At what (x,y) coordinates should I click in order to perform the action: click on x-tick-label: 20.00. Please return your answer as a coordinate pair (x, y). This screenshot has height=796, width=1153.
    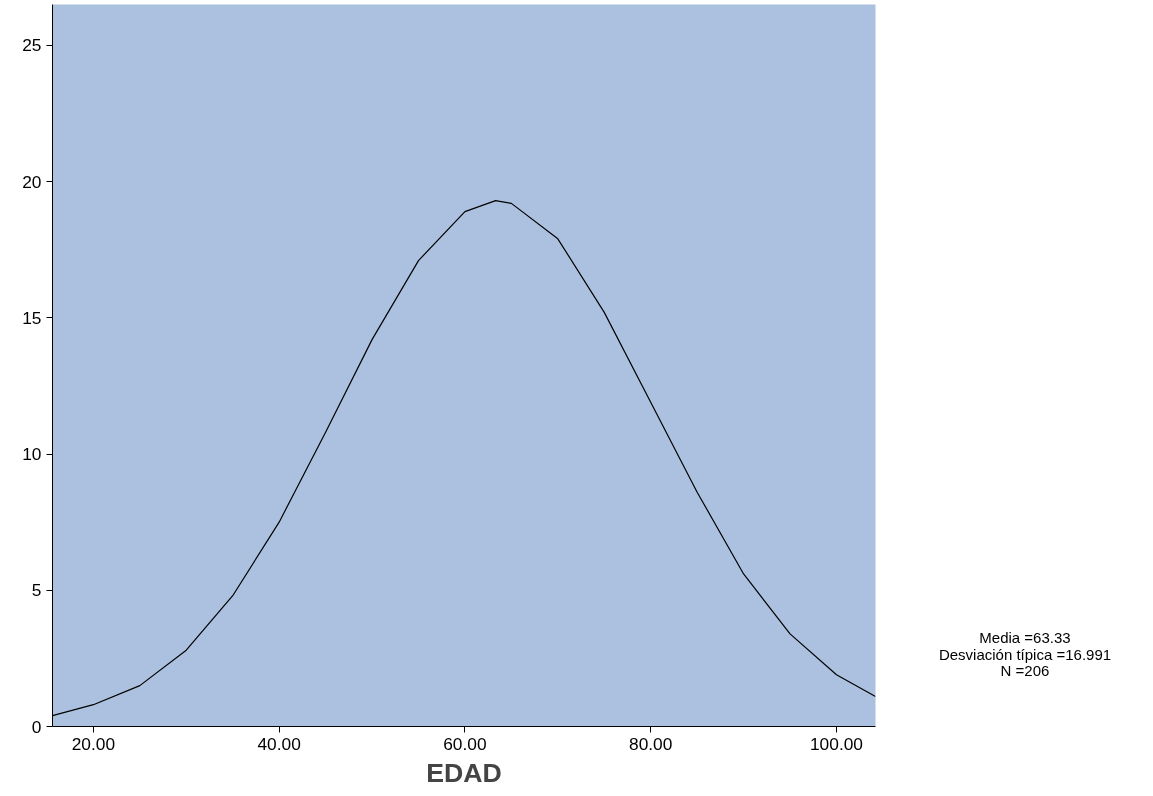
    Looking at the image, I should click on (93, 743).